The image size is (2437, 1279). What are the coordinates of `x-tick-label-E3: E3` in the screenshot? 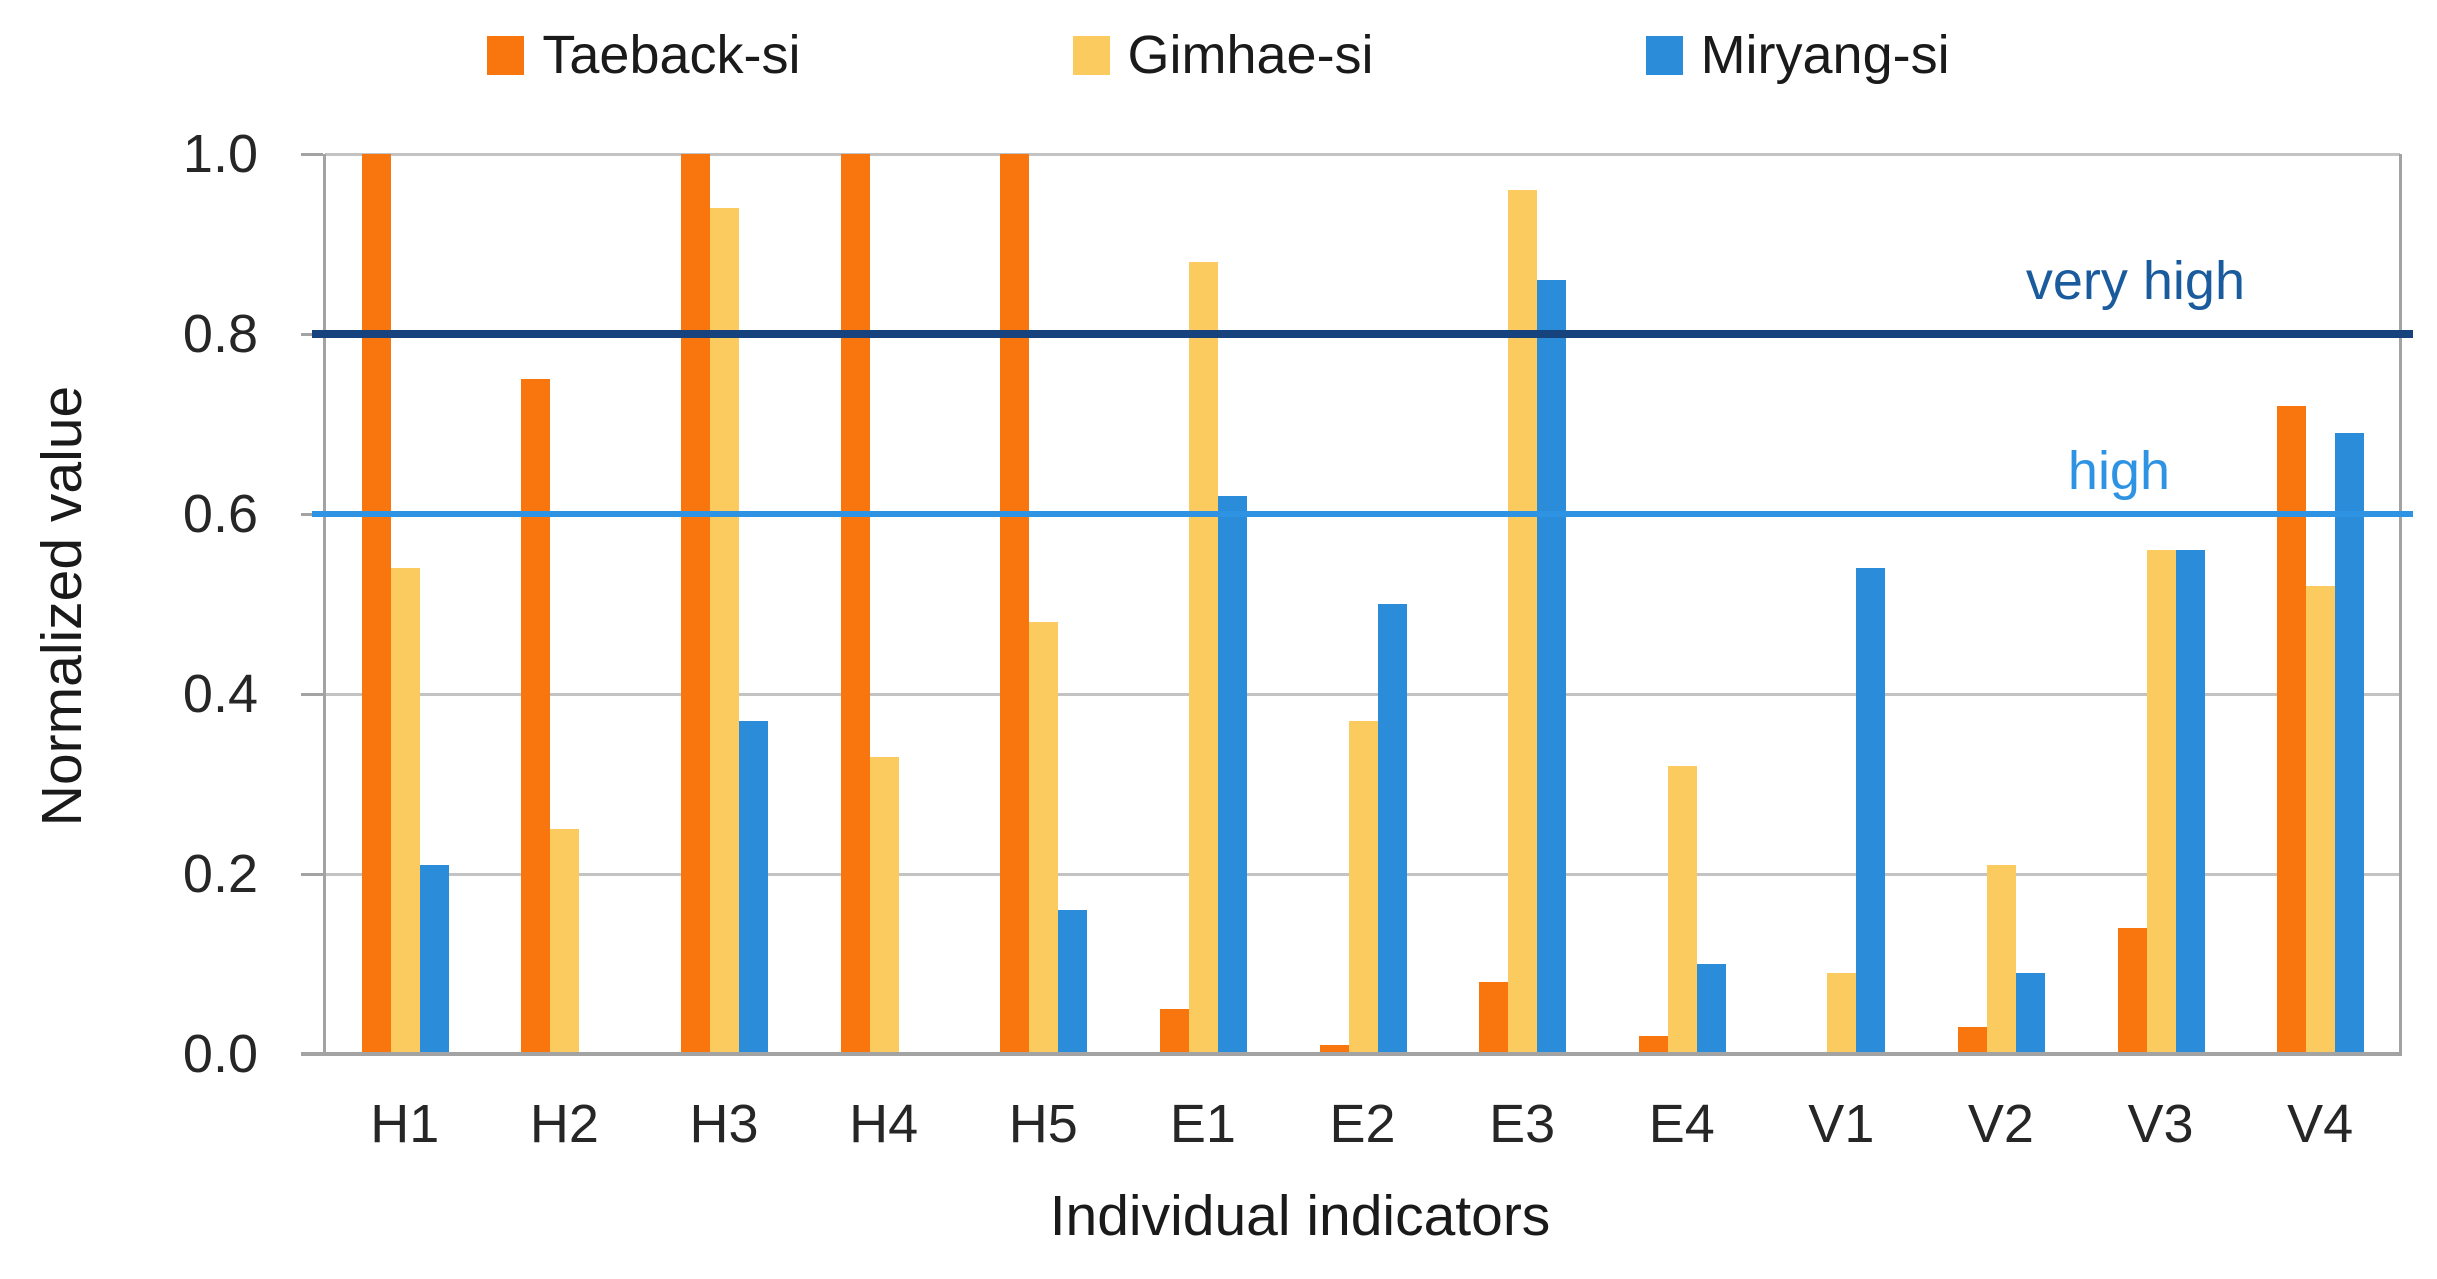 It's located at (1522, 1124).